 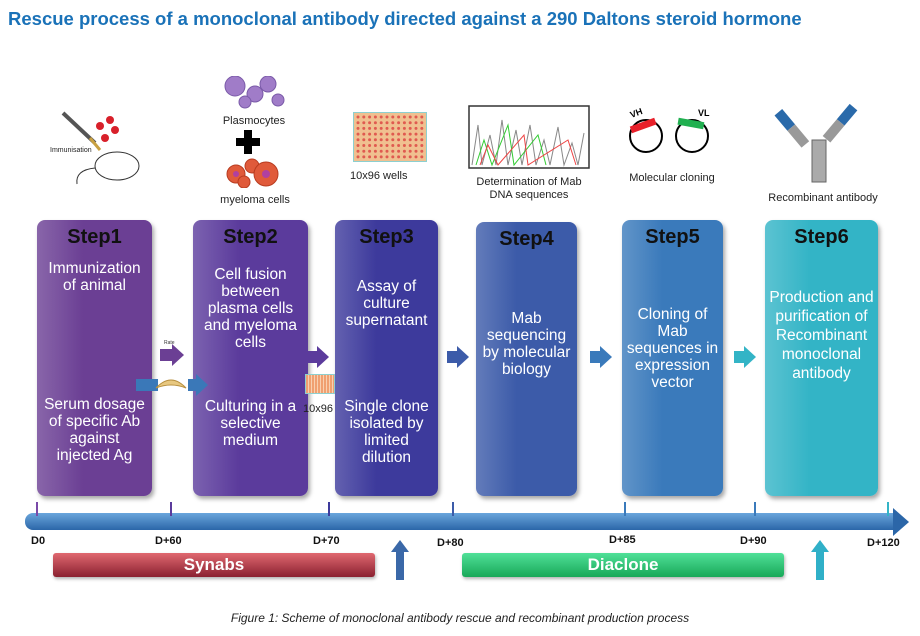 I want to click on step-text: Assay of culture supernatant, so click(x=386, y=303).